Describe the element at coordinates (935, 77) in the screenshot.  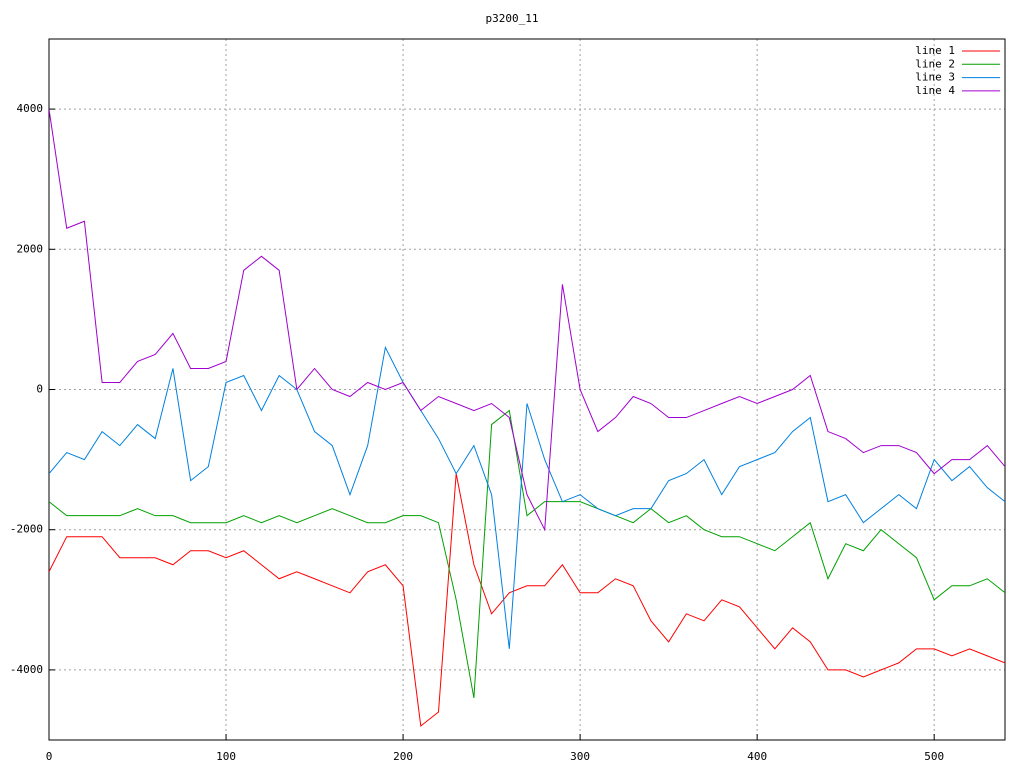
I see `legend-label: line 3` at that location.